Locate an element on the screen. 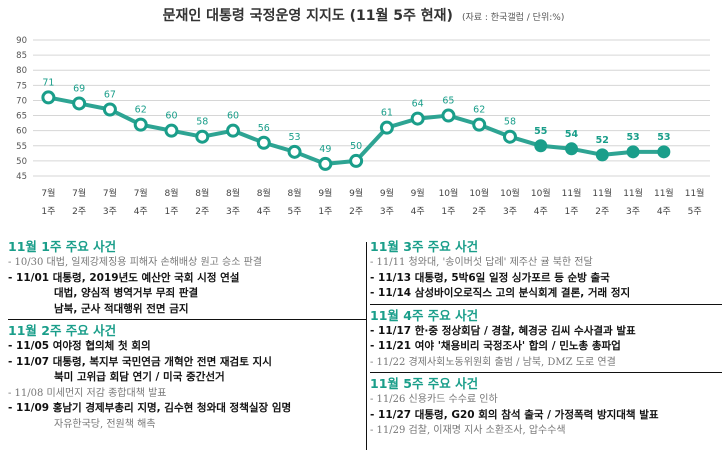 This screenshot has height=452, width=727. y-tick-label: 80 is located at coordinates (21, 71).